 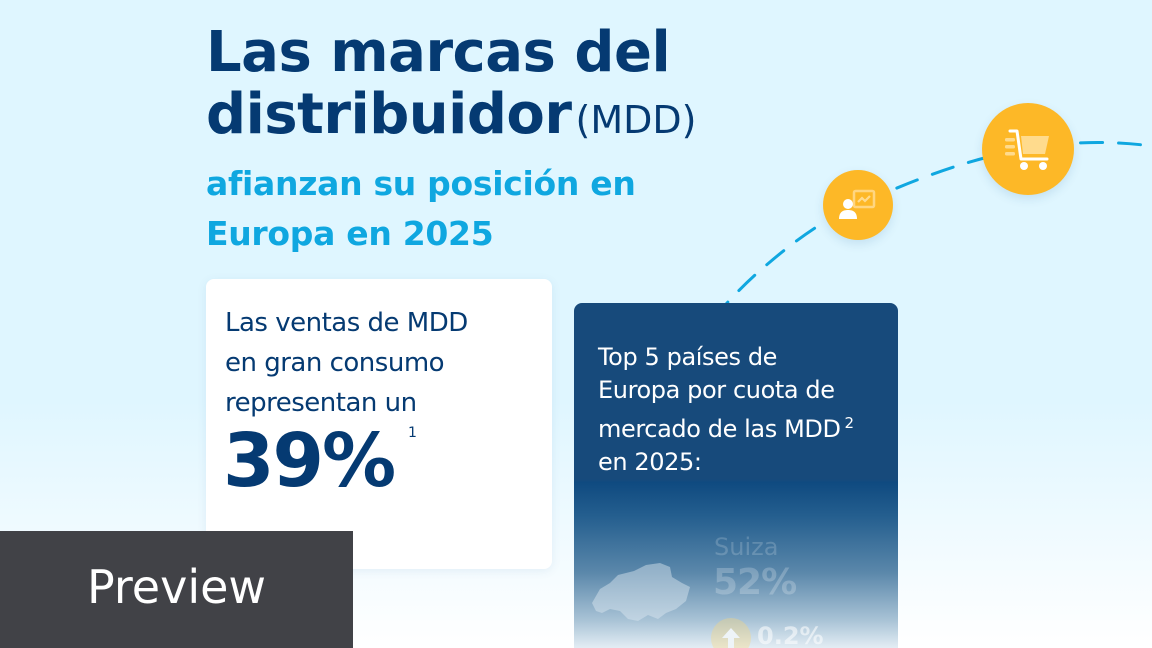 What do you see at coordinates (335, 363) in the screenshot?
I see `stat-line-2: en gran consumo` at bounding box center [335, 363].